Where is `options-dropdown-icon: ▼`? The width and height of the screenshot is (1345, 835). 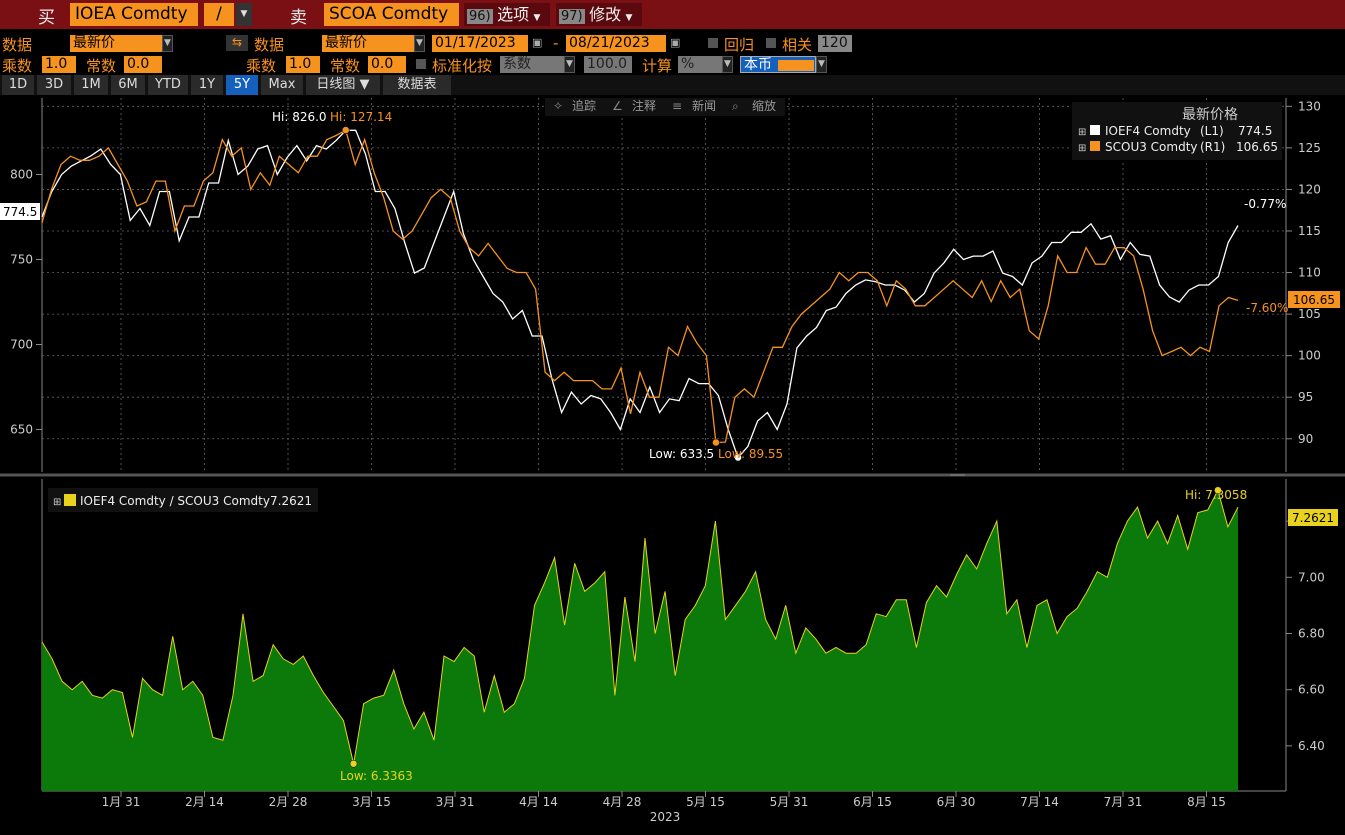 options-dropdown-icon: ▼ is located at coordinates (537, 18).